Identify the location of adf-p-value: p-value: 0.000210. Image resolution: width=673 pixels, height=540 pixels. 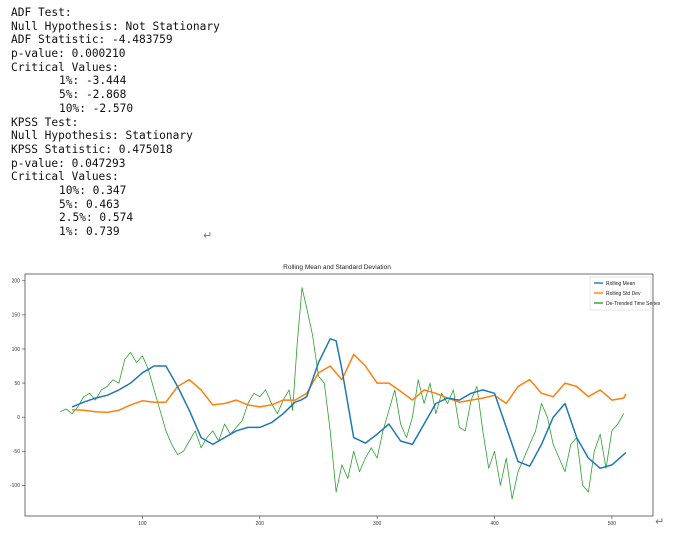
(68, 54).